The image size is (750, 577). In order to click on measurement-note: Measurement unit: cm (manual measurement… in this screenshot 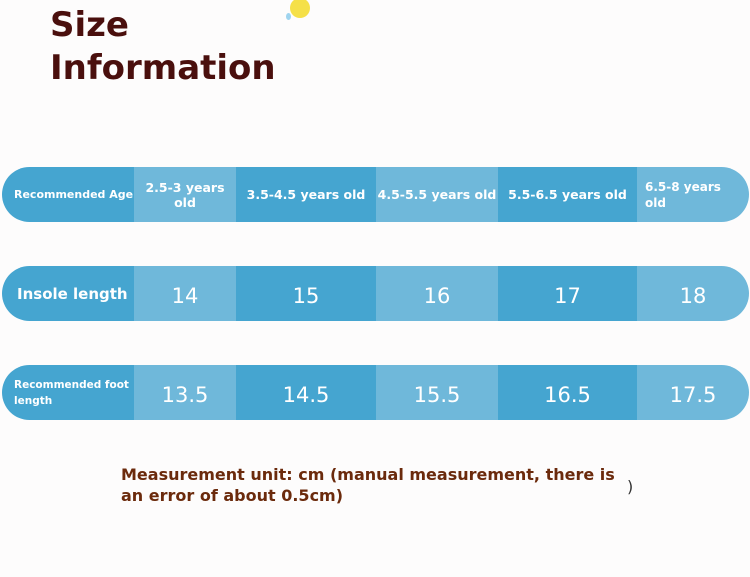, I will do `click(368, 485)`.